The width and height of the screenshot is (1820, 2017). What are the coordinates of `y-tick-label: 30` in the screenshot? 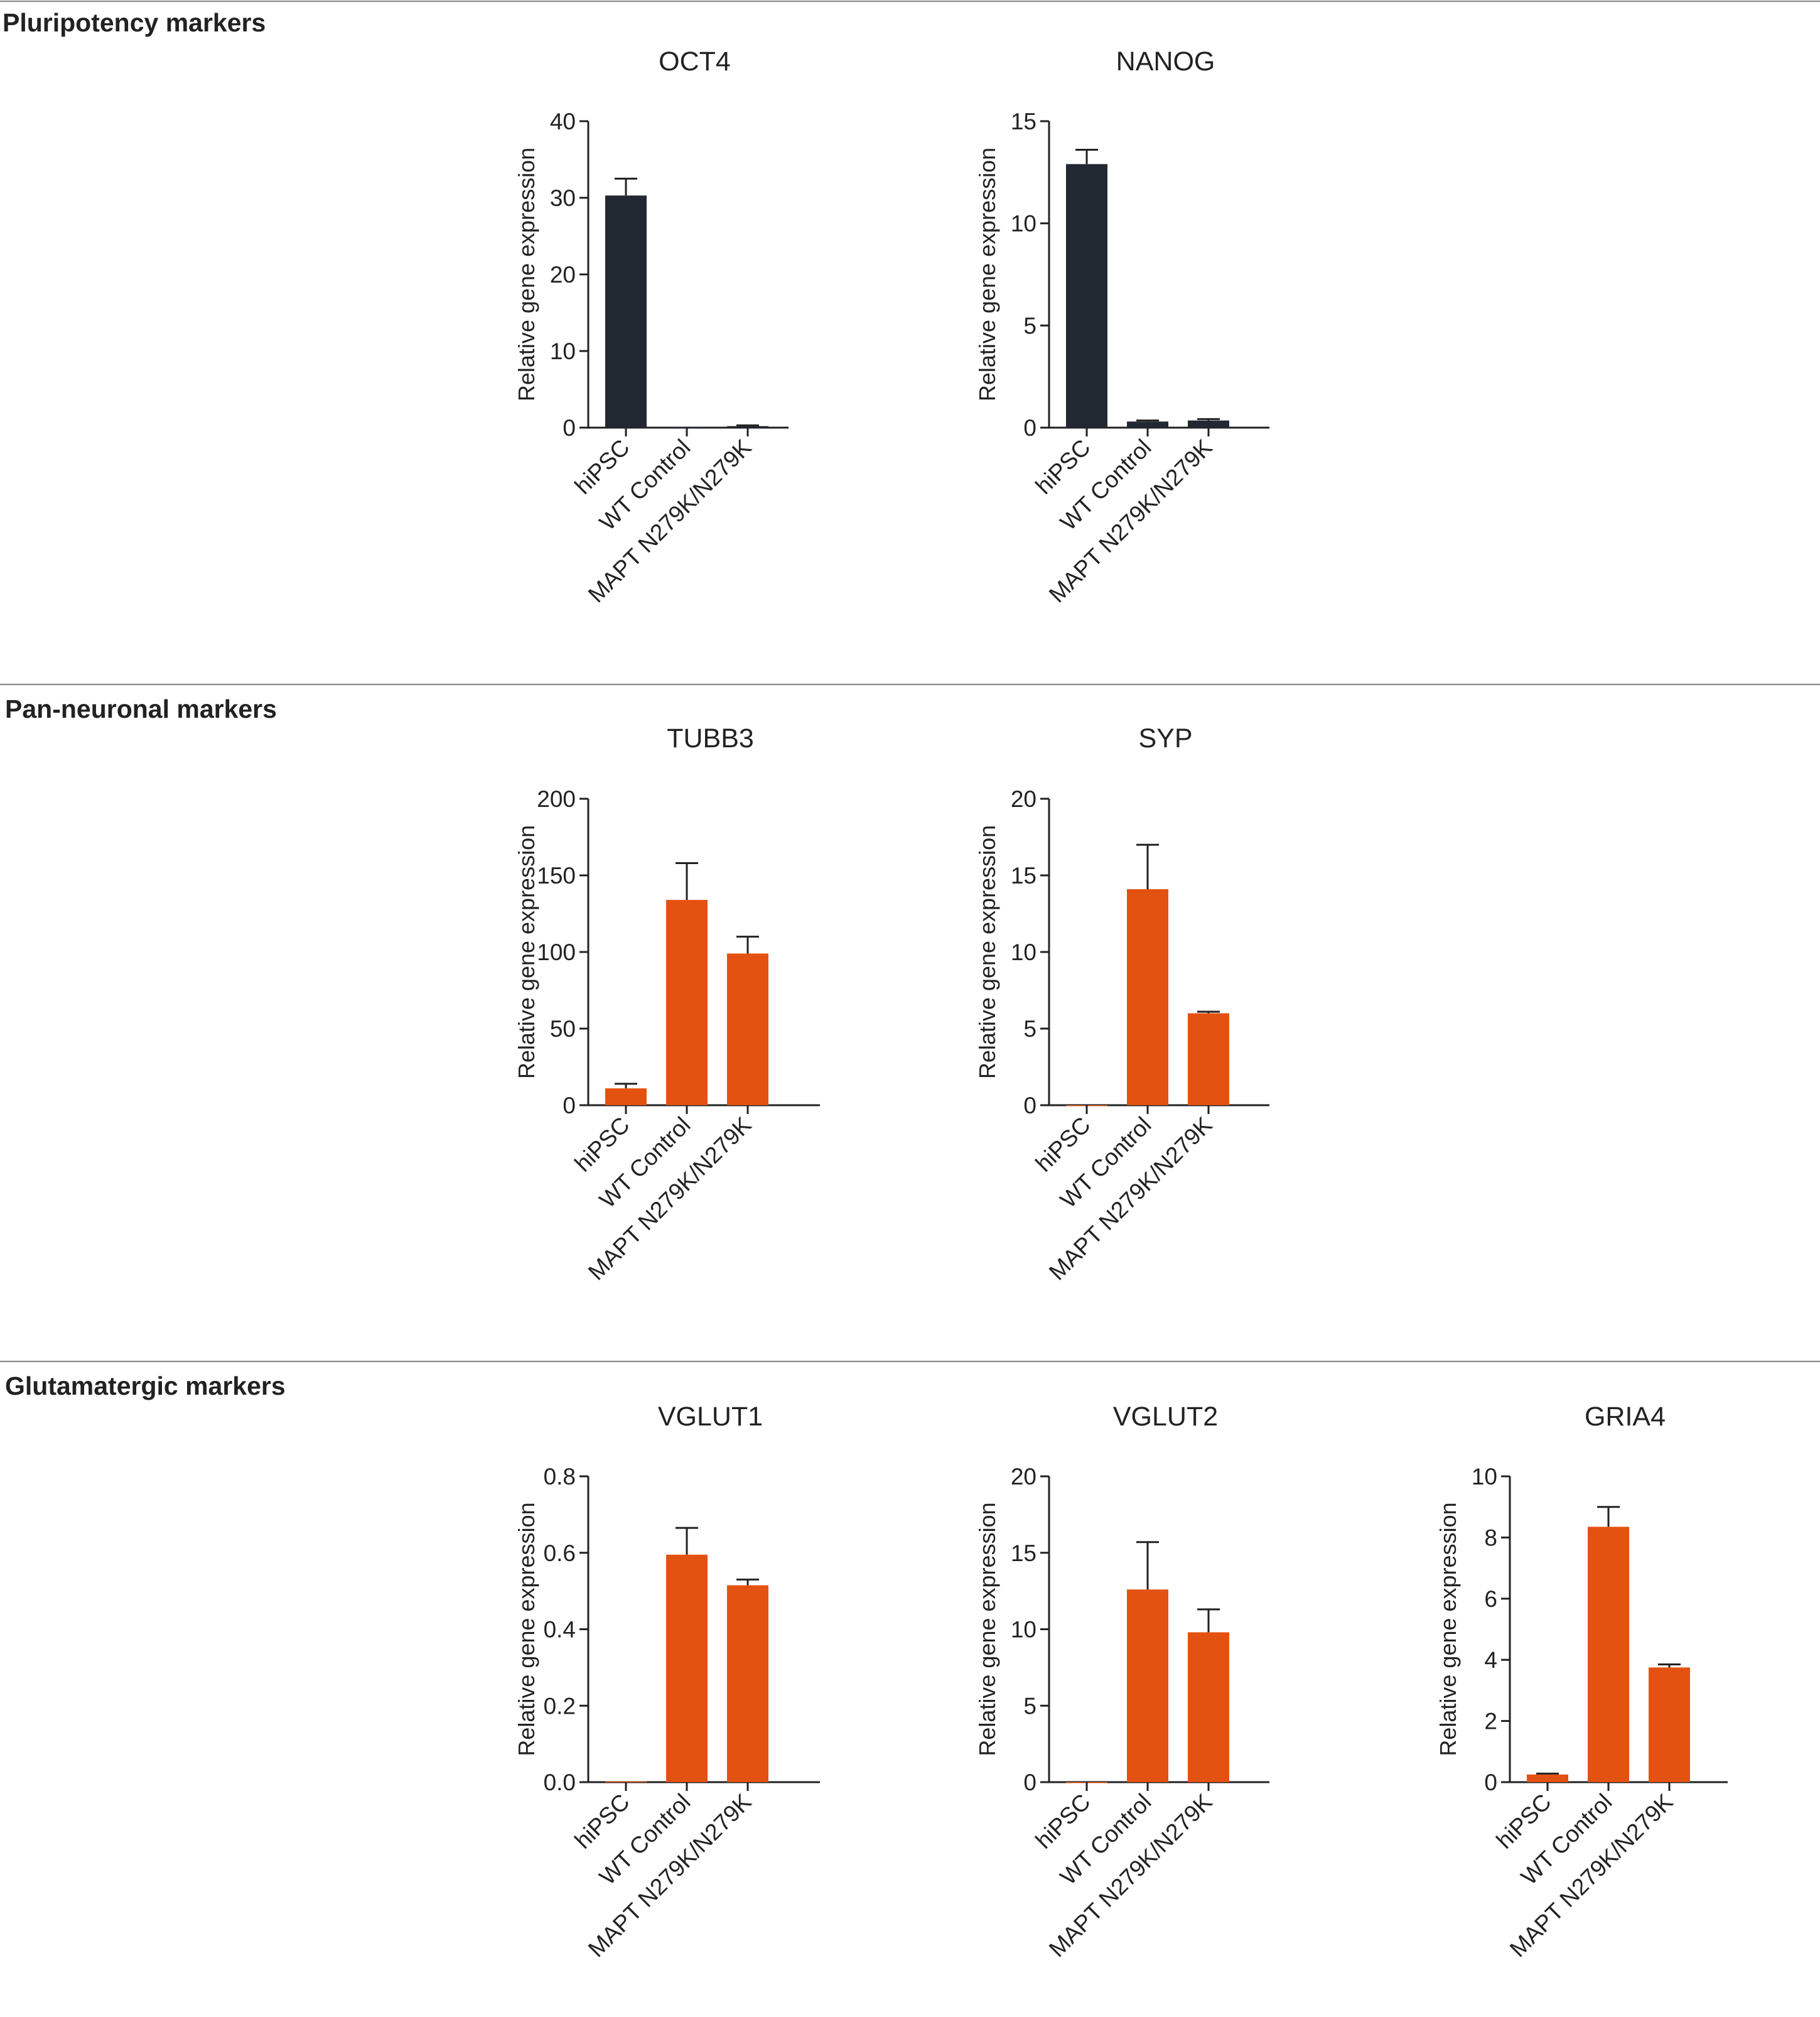 It's located at (563, 198).